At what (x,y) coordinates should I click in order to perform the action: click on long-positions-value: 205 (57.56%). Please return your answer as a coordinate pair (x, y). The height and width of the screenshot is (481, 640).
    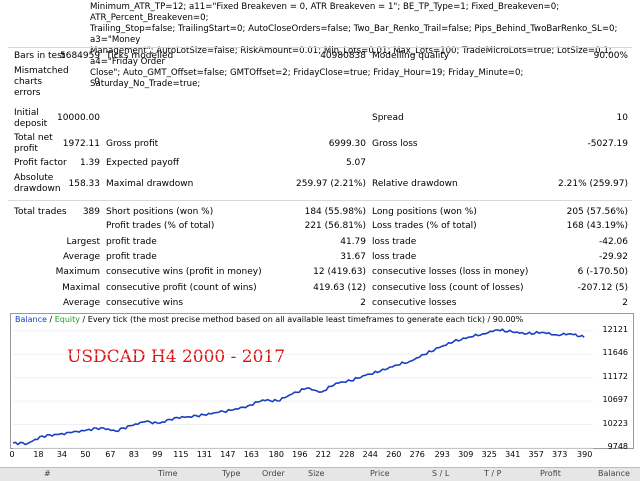
    Looking at the image, I should click on (597, 212).